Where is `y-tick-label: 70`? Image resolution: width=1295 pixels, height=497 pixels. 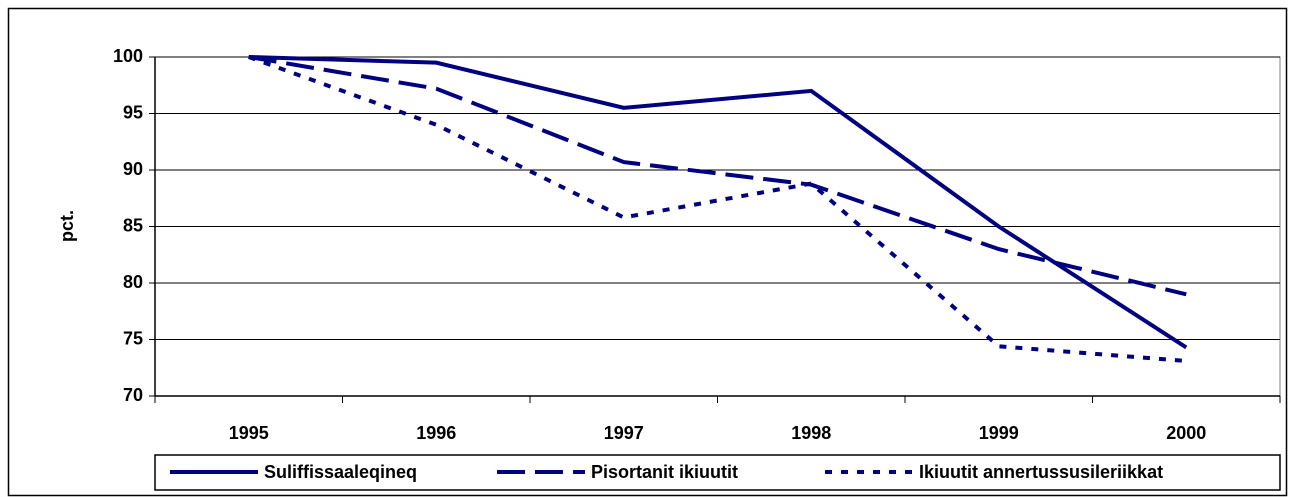
y-tick-label: 70 is located at coordinates (133, 395).